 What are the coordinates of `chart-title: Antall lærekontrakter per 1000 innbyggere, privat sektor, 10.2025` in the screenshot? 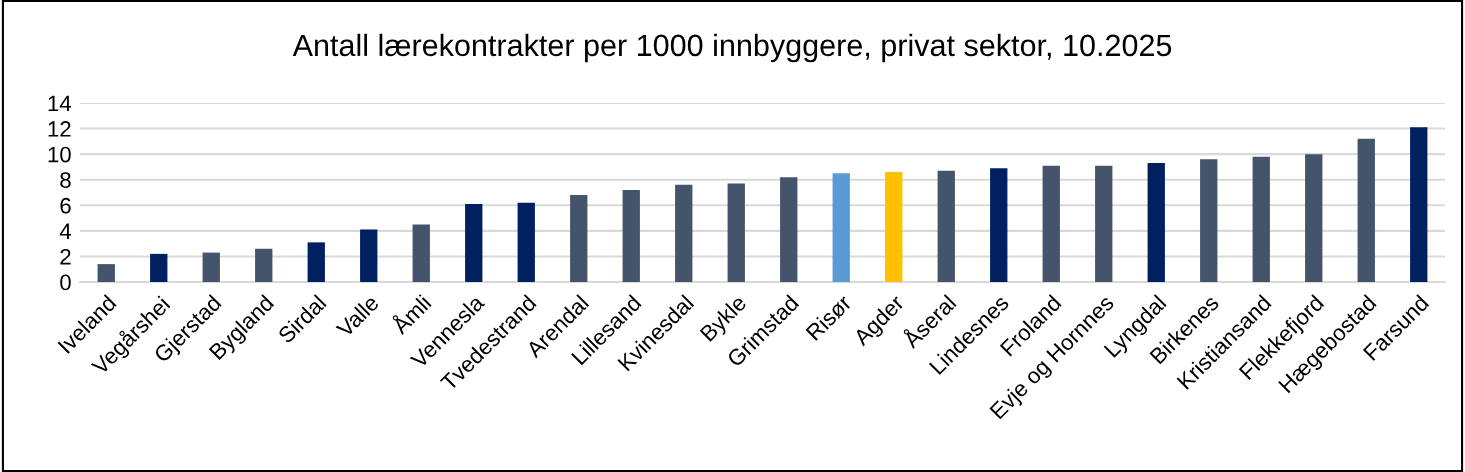 It's located at (732, 48).